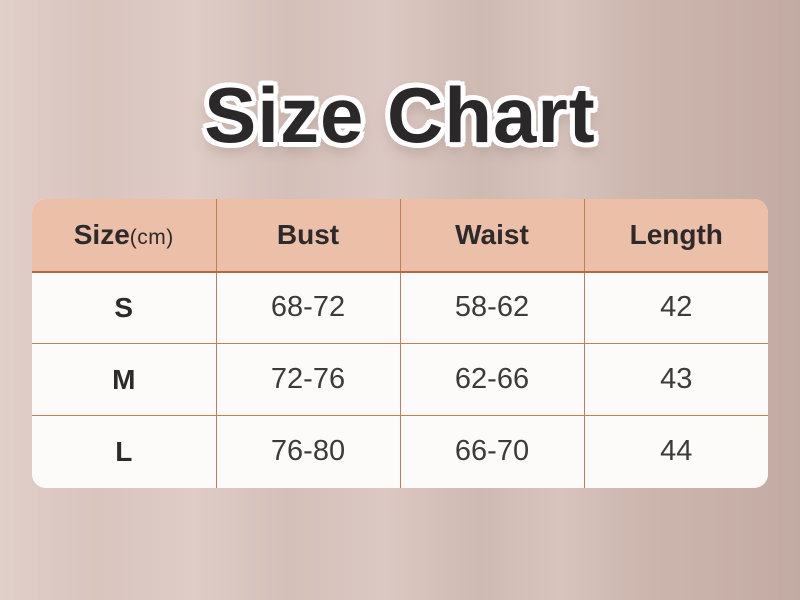 Image resolution: width=800 pixels, height=600 pixels. What do you see at coordinates (675, 235) in the screenshot?
I see `column-header-length: Length` at bounding box center [675, 235].